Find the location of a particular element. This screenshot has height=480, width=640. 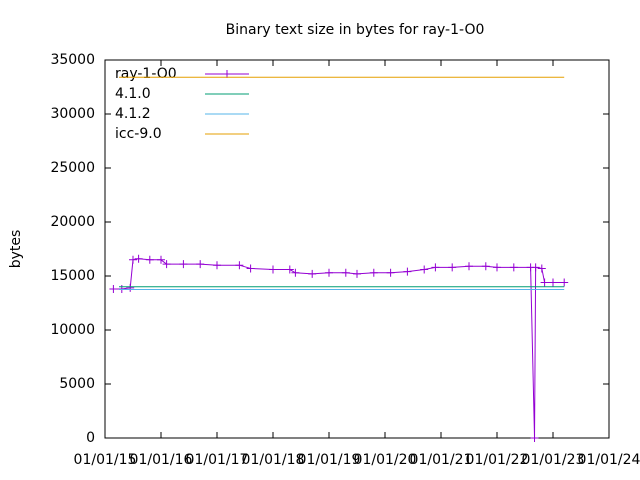

x-tick-label: 01/01/21 is located at coordinates (441, 460).